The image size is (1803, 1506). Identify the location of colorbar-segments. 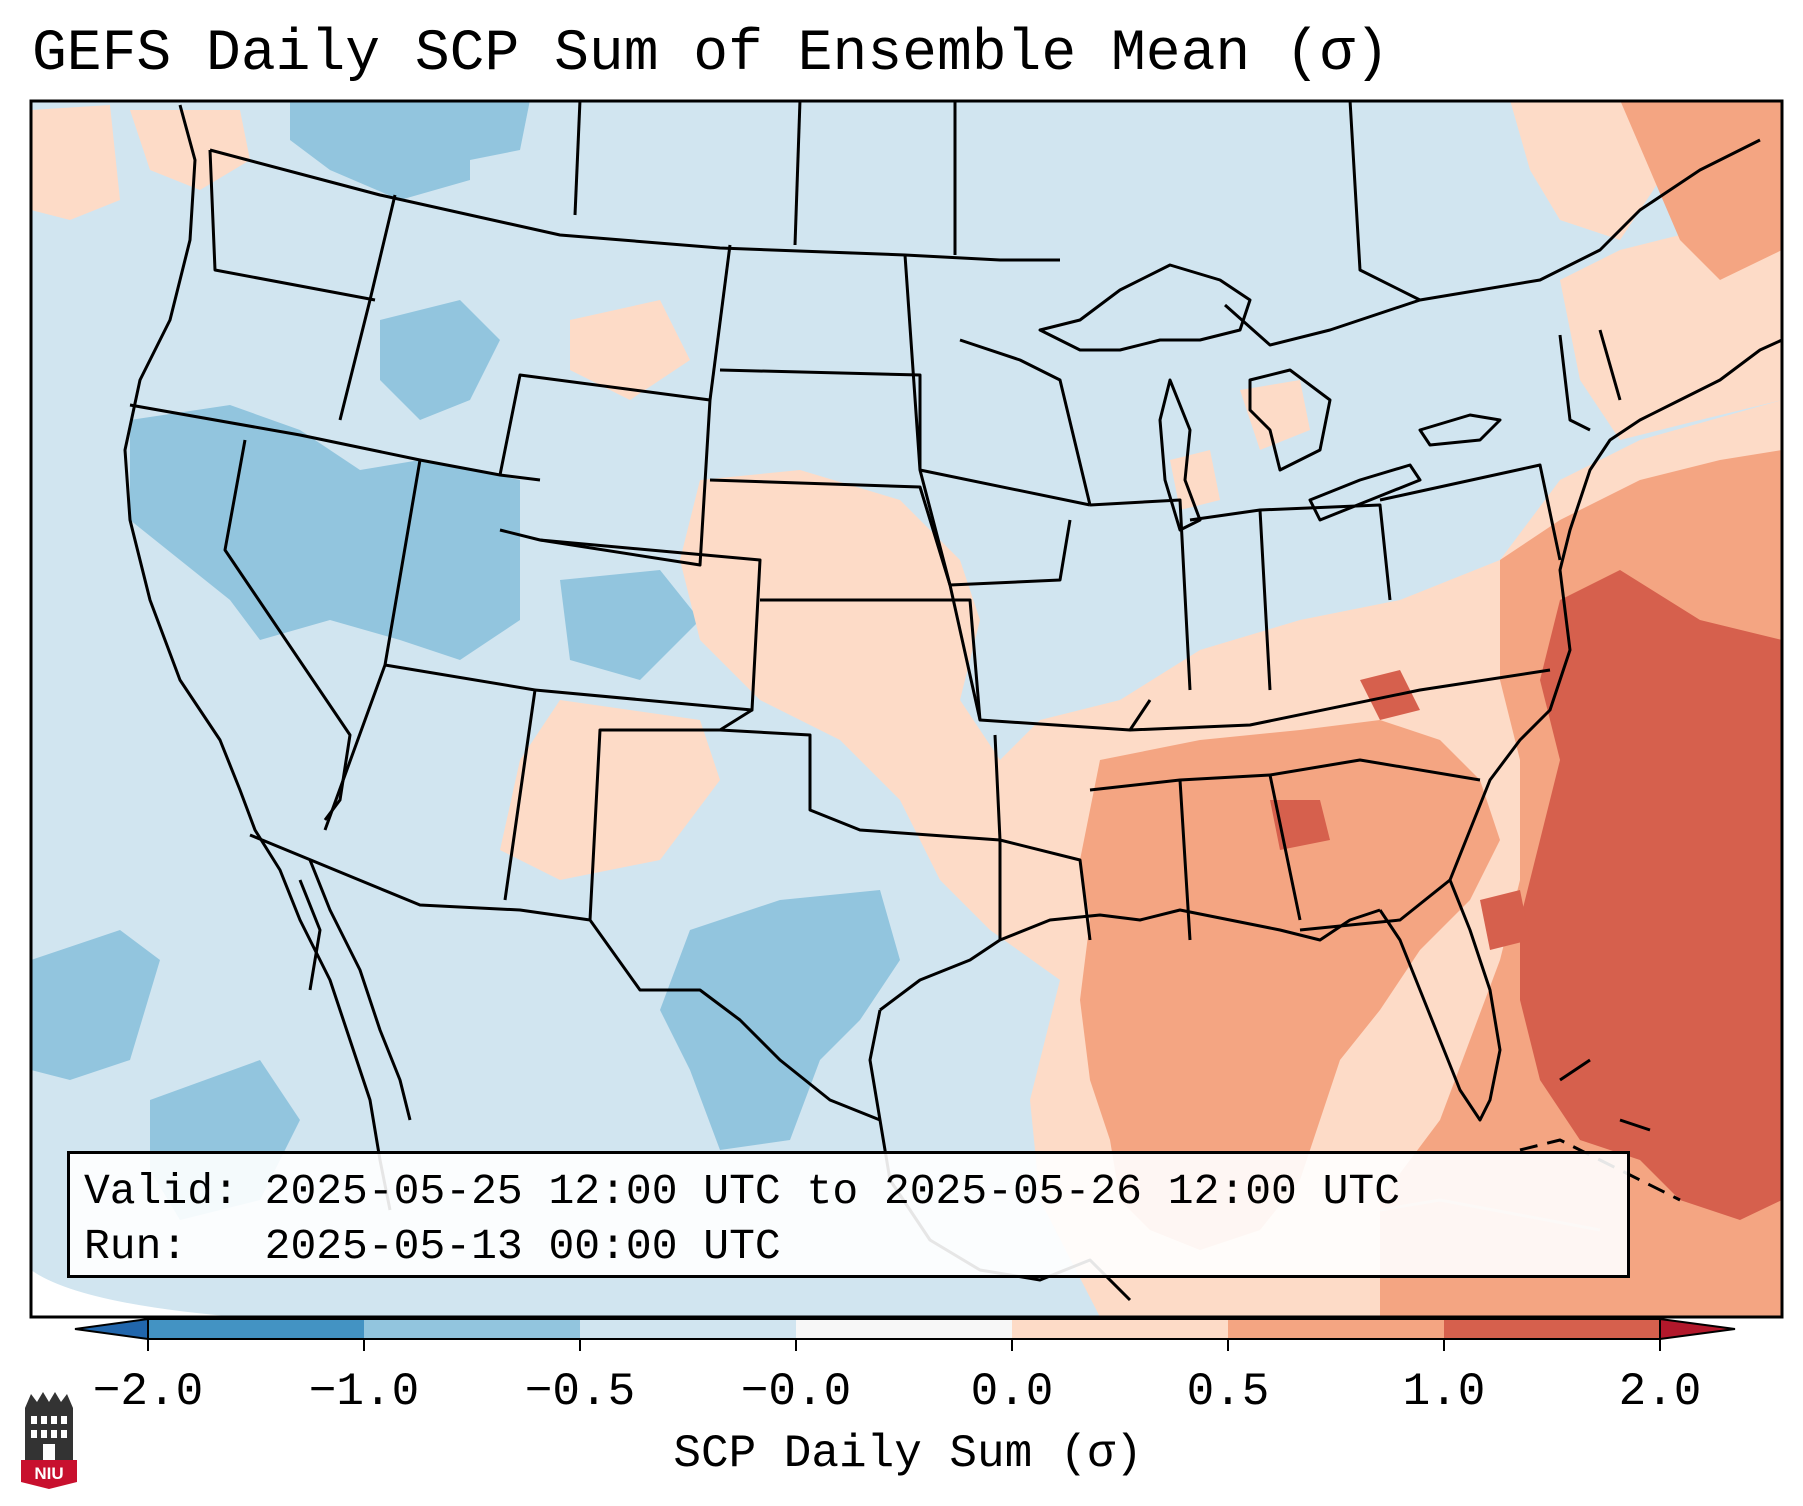
(905, 1329).